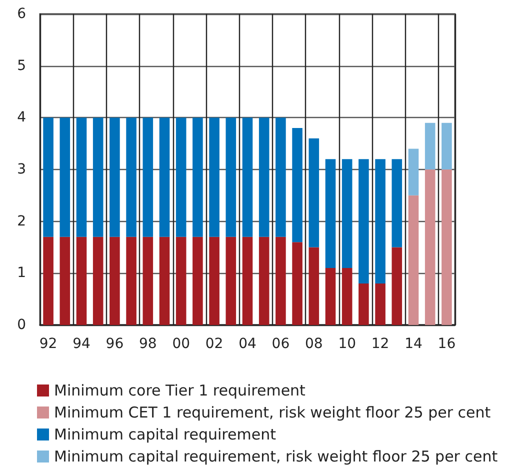  I want to click on x-tick-label: 06, so click(281, 344).